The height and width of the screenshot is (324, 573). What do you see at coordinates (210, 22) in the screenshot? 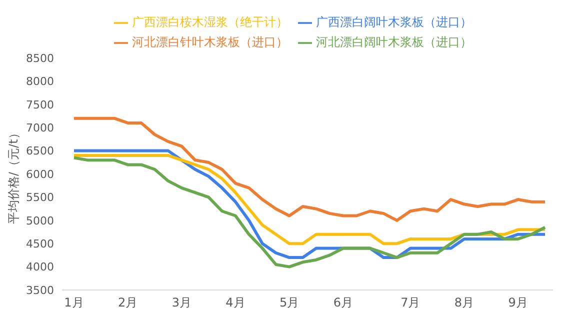
I see `legend-label: 广西漂白桉木湿浆（绝干计）` at bounding box center [210, 22].